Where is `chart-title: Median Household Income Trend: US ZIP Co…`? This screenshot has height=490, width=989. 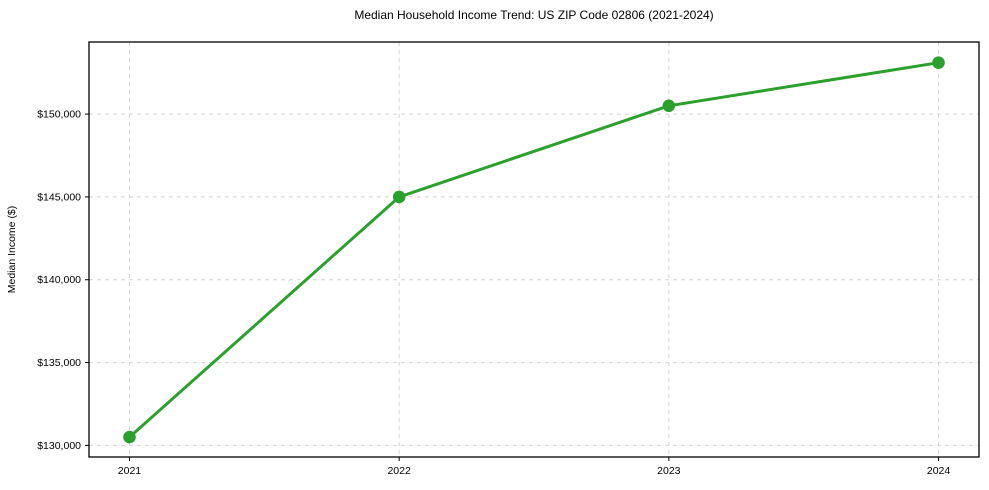
chart-title: Median Household Income Trend: US ZIP Co… is located at coordinates (534, 15).